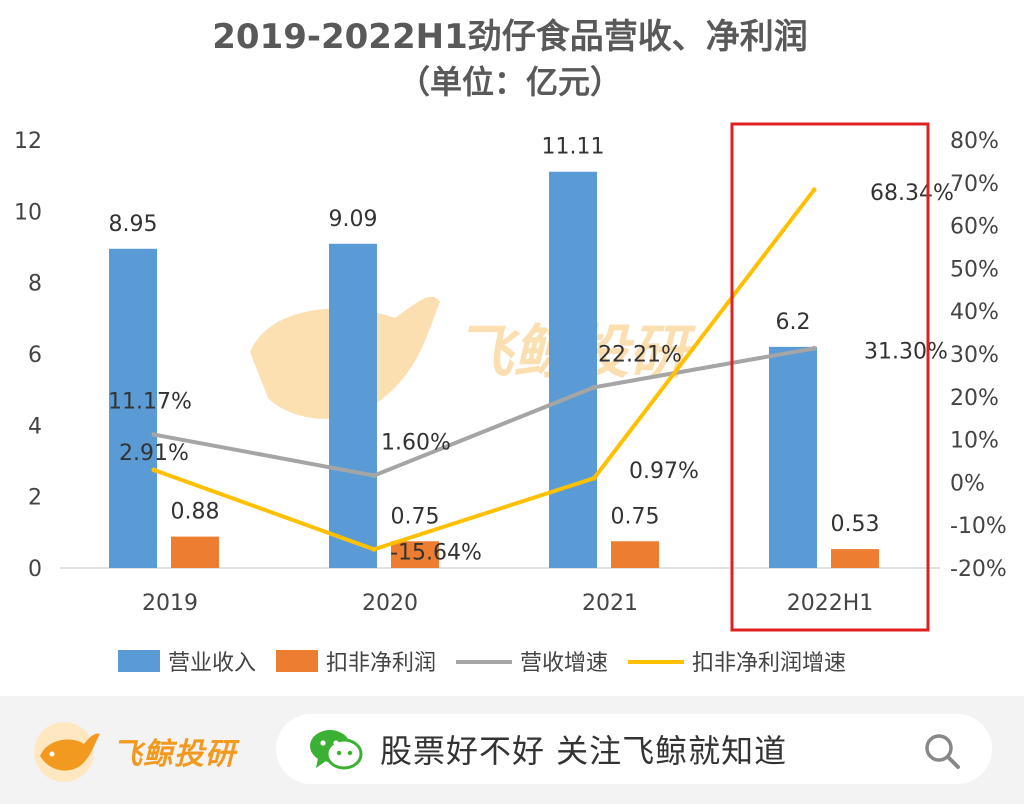  I want to click on line-data-label: 0.97%, so click(664, 471).